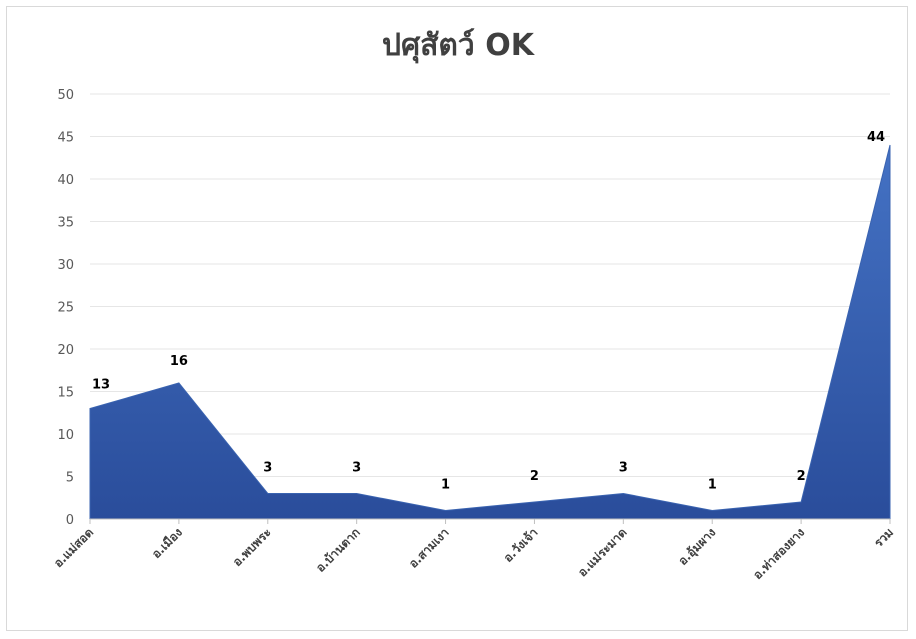  What do you see at coordinates (65, 95) in the screenshot?
I see `y-tick-label: 50` at bounding box center [65, 95].